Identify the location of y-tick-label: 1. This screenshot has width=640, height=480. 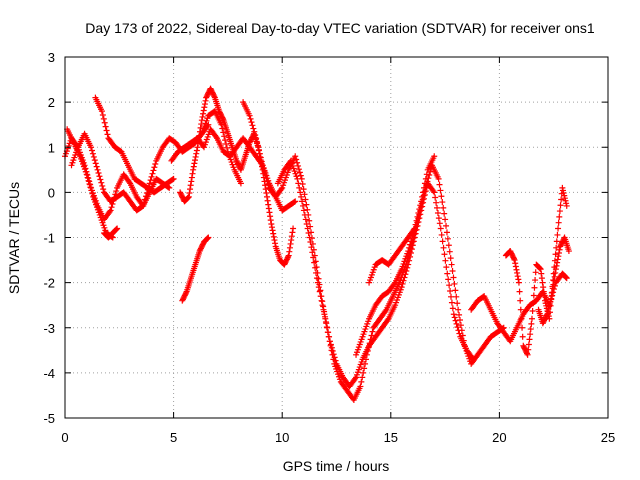
(51, 147).